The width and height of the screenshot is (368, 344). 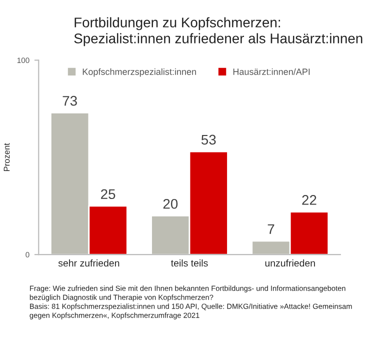 What do you see at coordinates (208, 139) in the screenshot?
I see `data-label: 53` at bounding box center [208, 139].